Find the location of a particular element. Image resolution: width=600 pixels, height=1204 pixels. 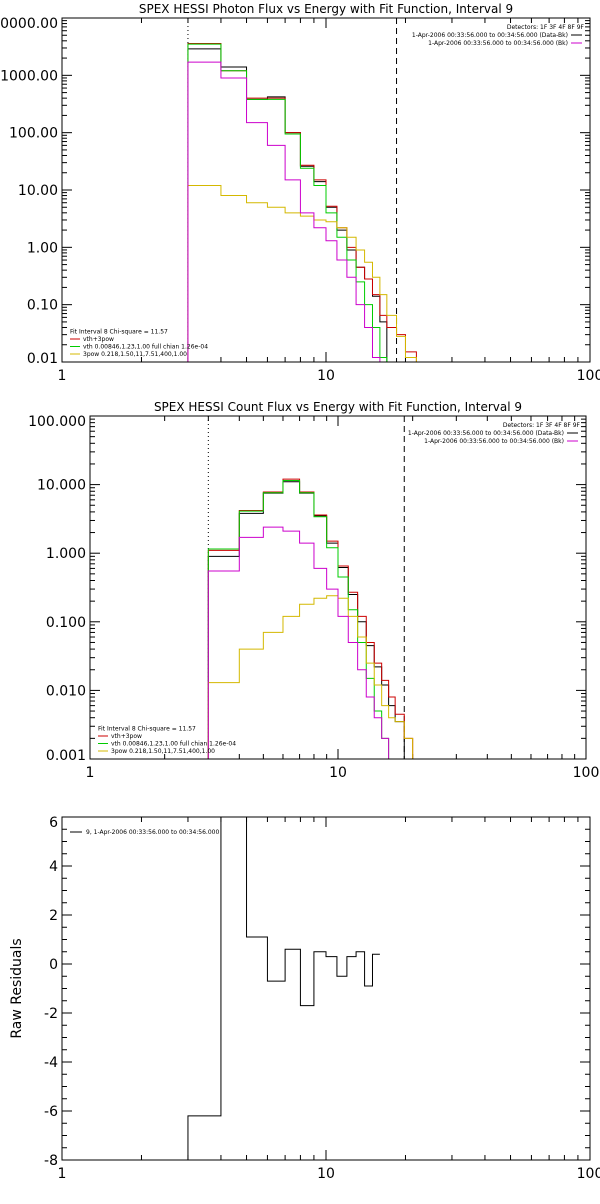

y-tick-label: 100.00 is located at coordinates (33, 134).